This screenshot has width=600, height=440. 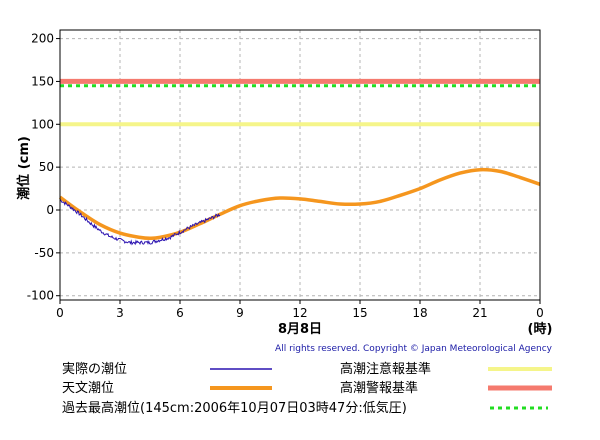 I want to click on y-tick-label: -100, so click(x=40, y=296).